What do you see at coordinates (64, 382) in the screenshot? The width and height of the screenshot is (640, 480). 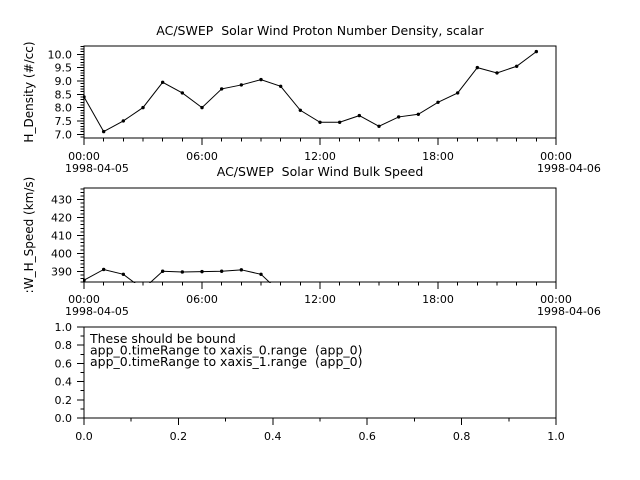 I see `y-tick-label: 0.4` at bounding box center [64, 382].